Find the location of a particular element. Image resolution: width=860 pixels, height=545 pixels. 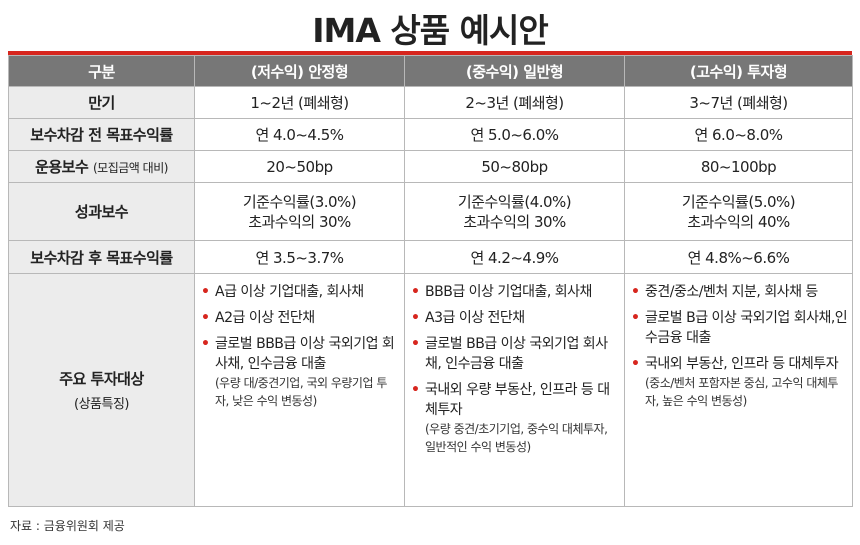

cell-maturity-stable: 1~2년 (폐쇄형) is located at coordinates (299, 102).